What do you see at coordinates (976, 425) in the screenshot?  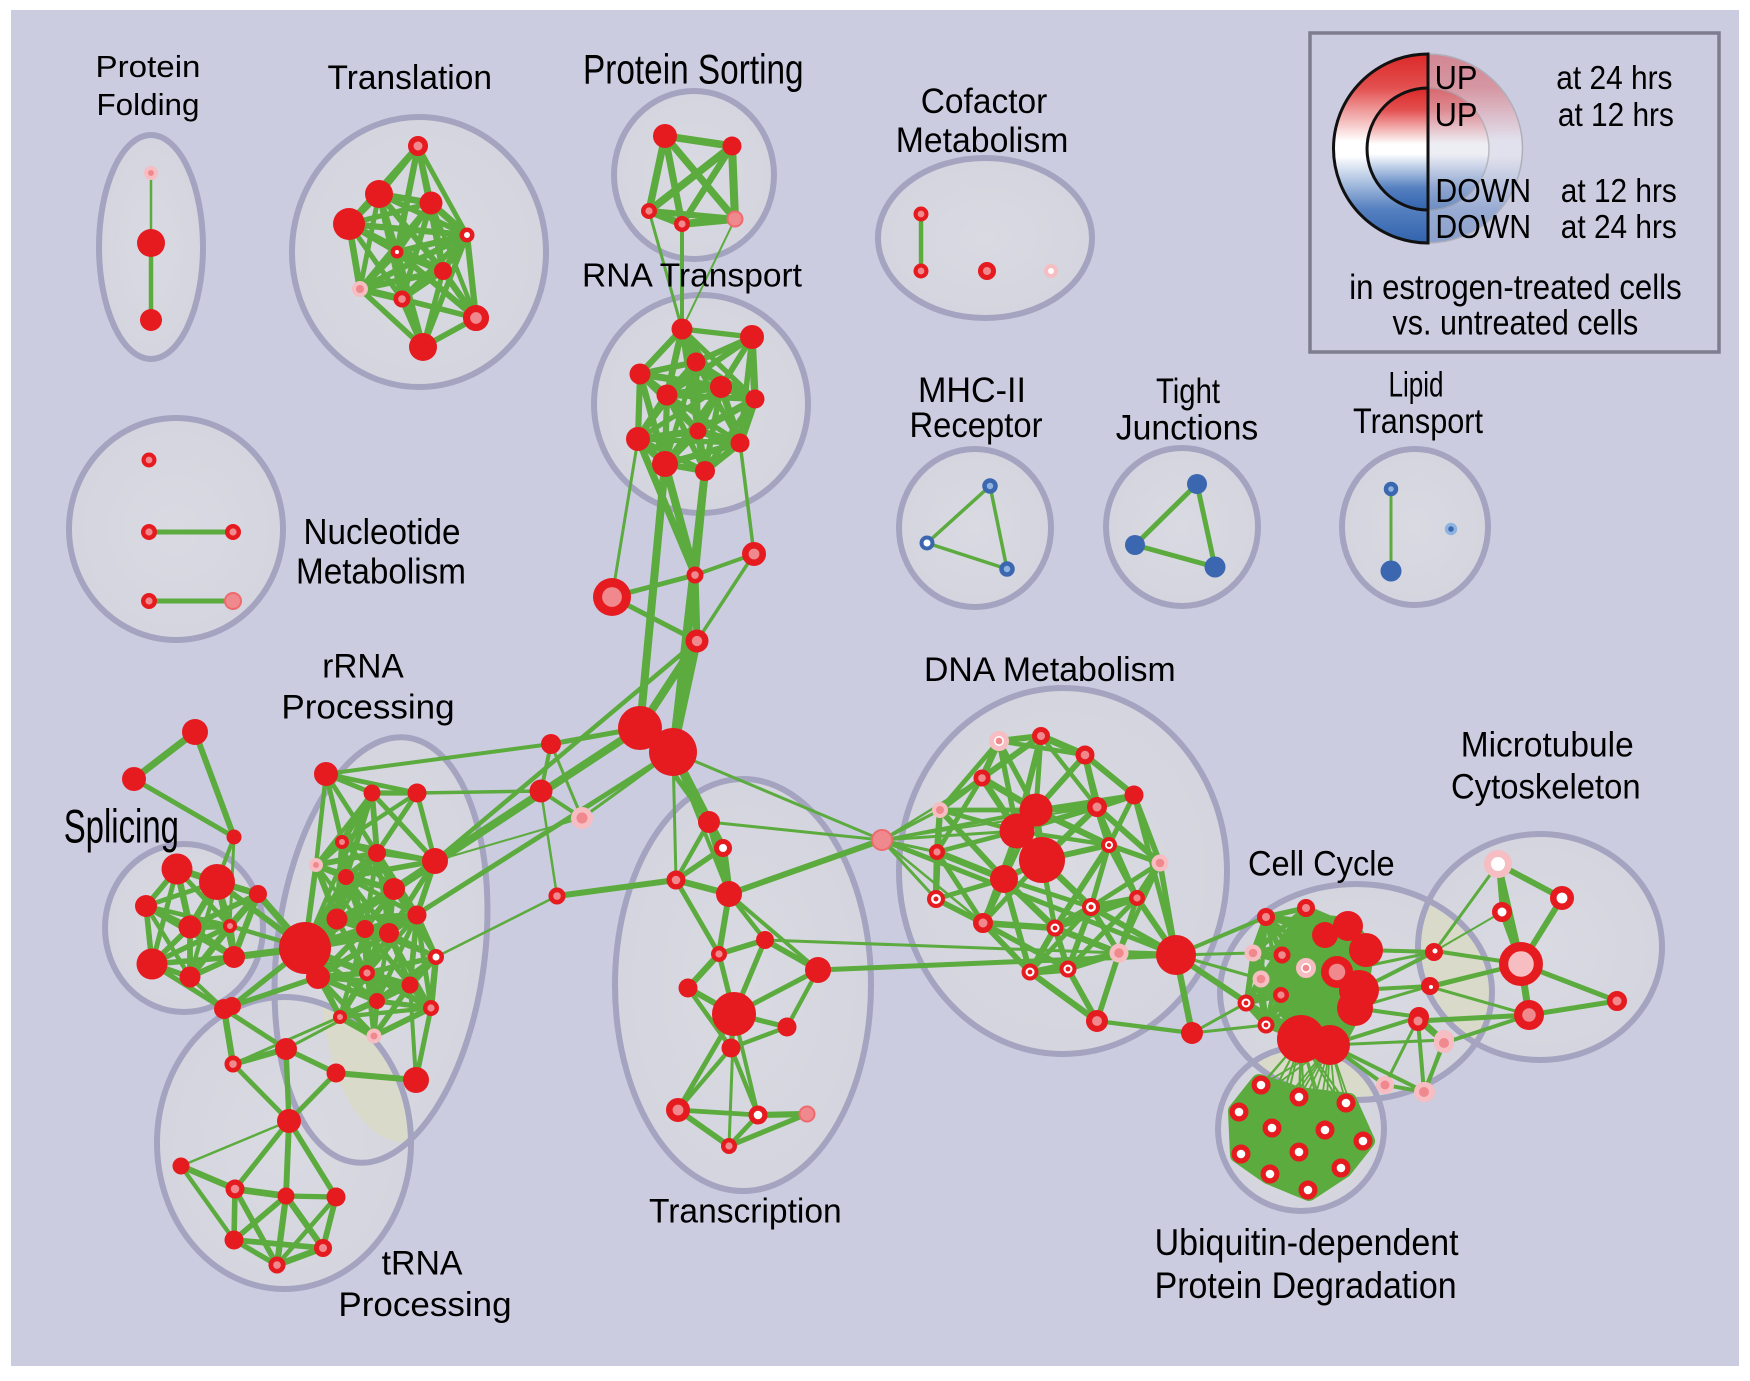 I see `svg-text: Receptor` at bounding box center [976, 425].